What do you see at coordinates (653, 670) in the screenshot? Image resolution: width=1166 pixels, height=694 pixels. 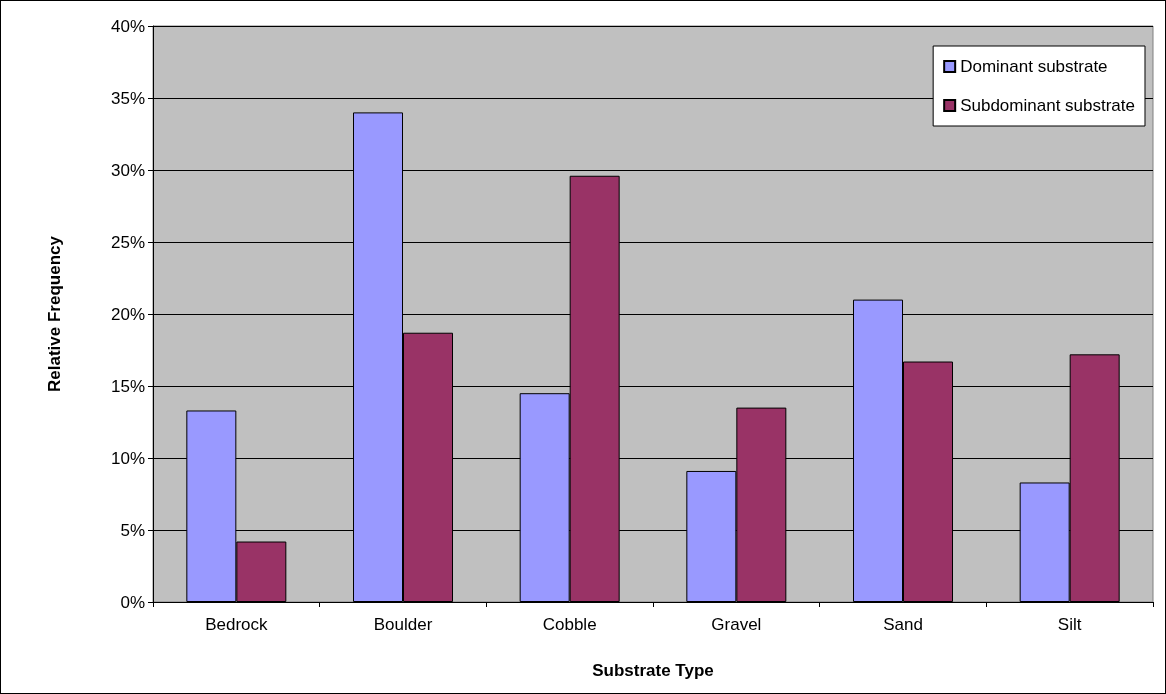 I see `x-axis-title: Substrate Type` at bounding box center [653, 670].